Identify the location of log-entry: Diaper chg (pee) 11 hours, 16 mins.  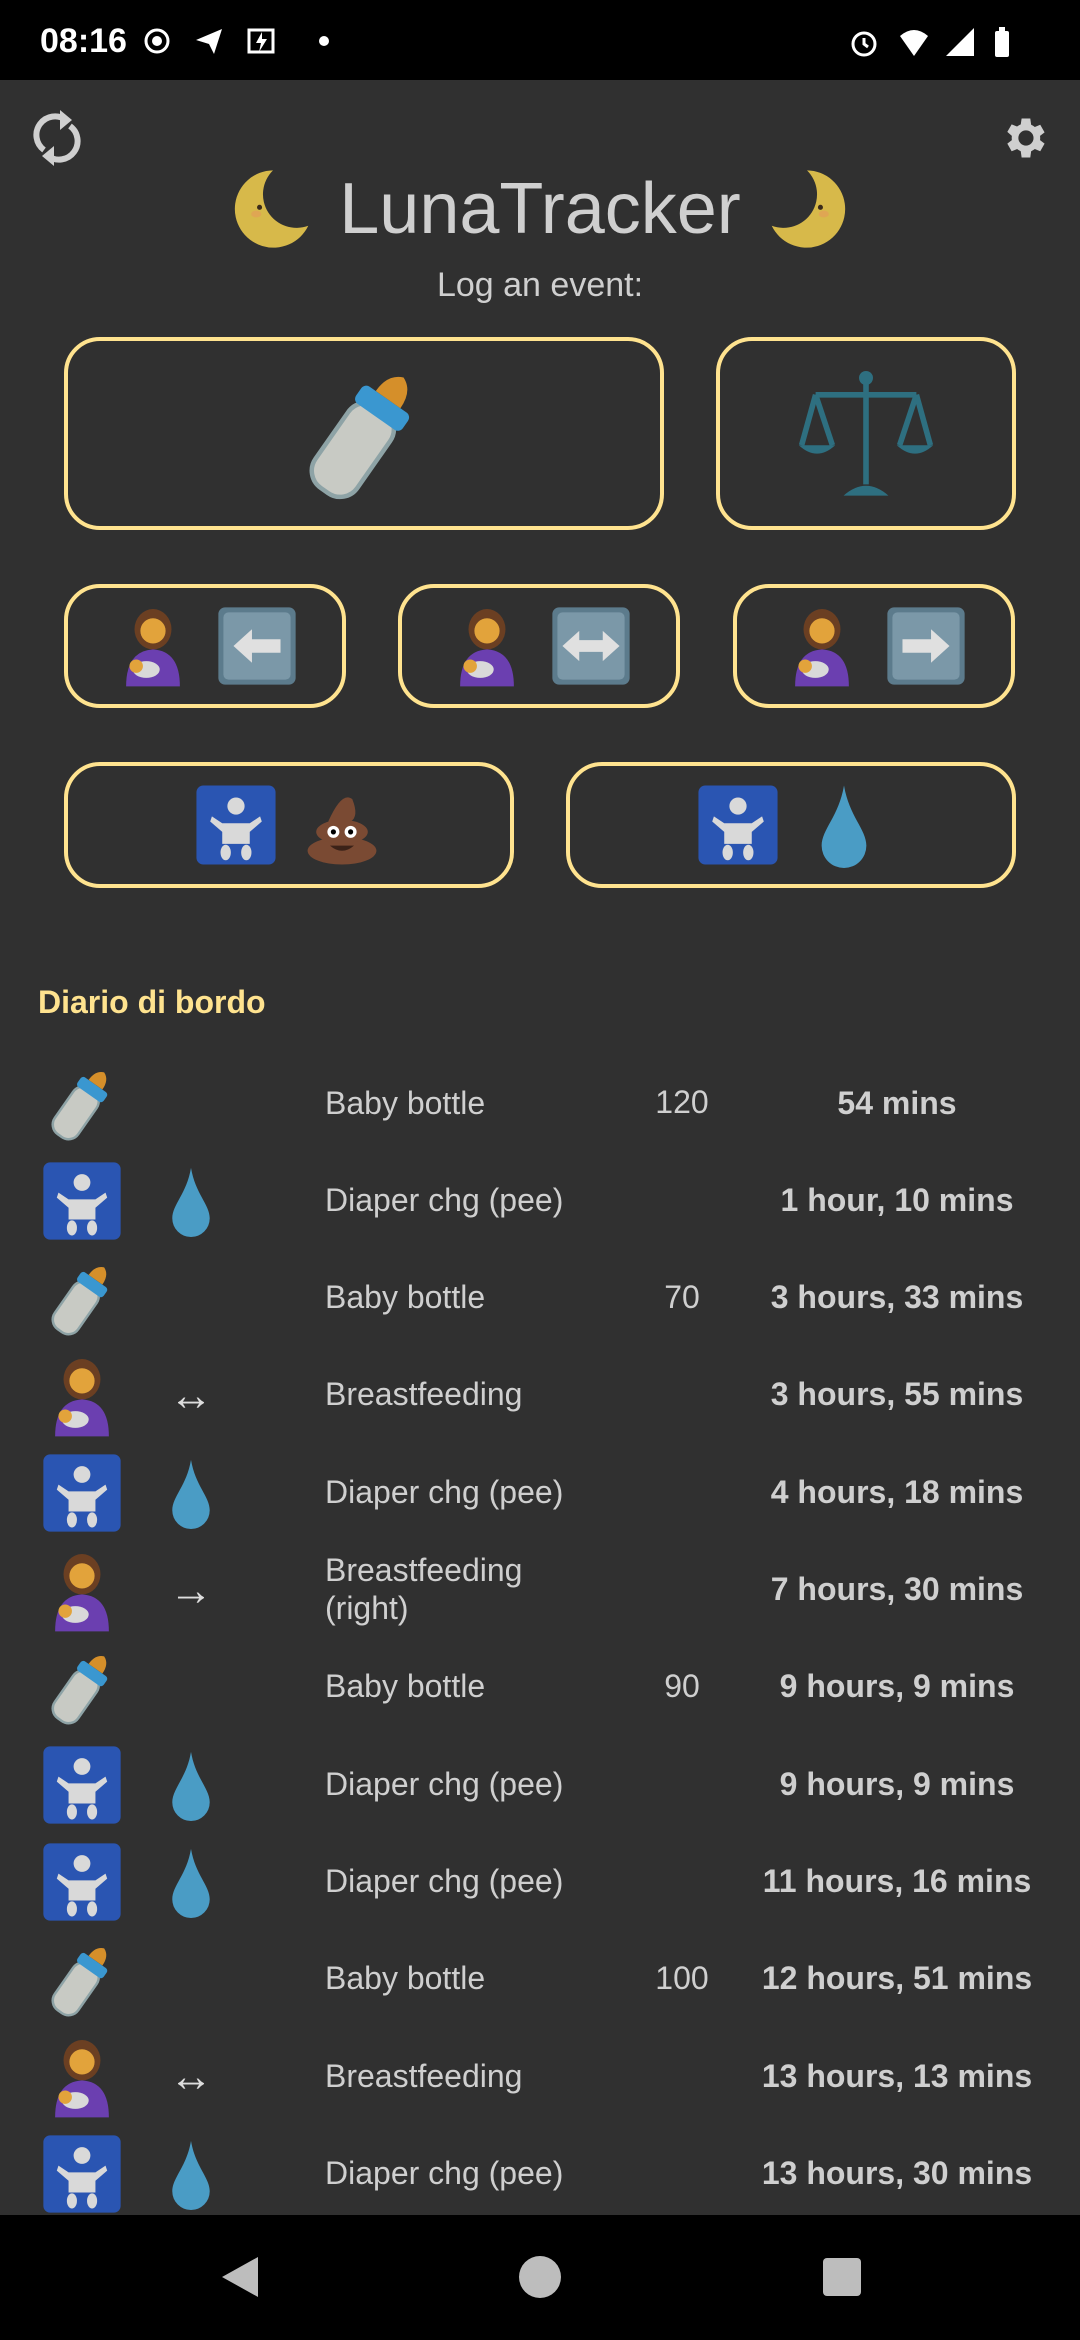
(540, 1880).